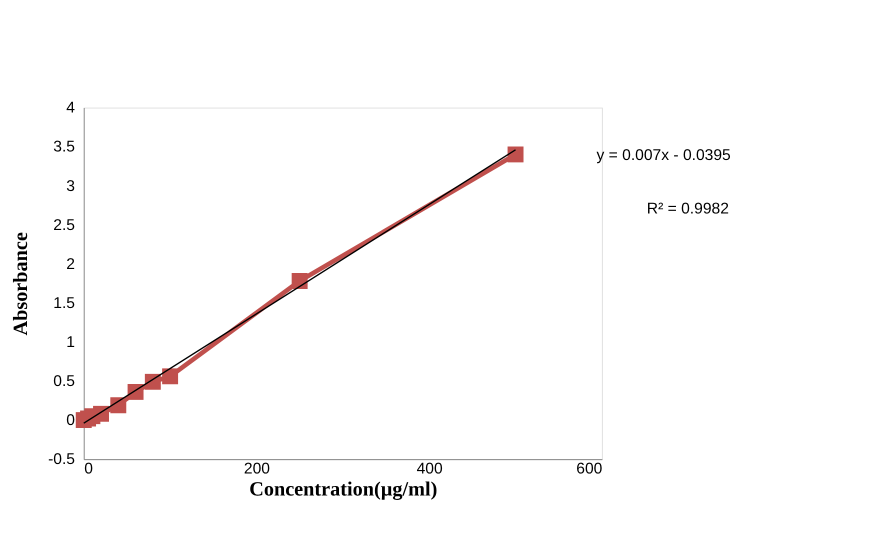 The image size is (878, 535). I want to click on y-tick-label: -0.5, so click(62, 459).